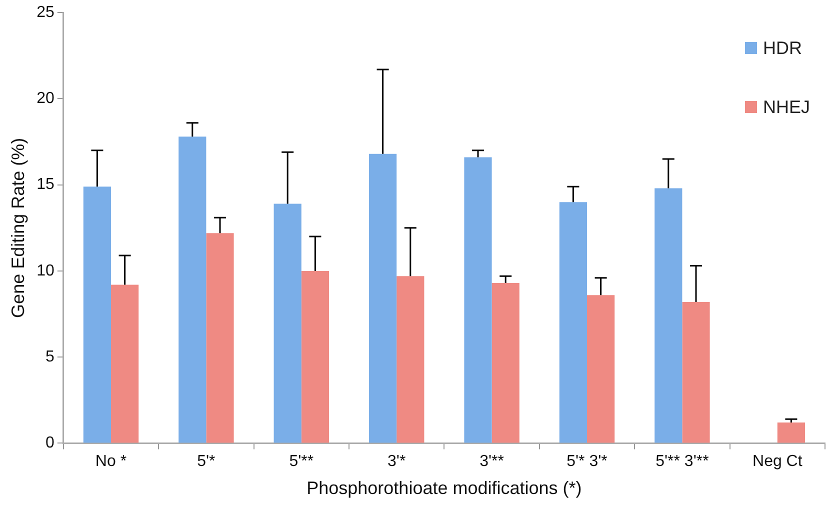 Image resolution: width=827 pixels, height=508 pixels. What do you see at coordinates (111, 461) in the screenshot?
I see `x-tick-label: No *` at bounding box center [111, 461].